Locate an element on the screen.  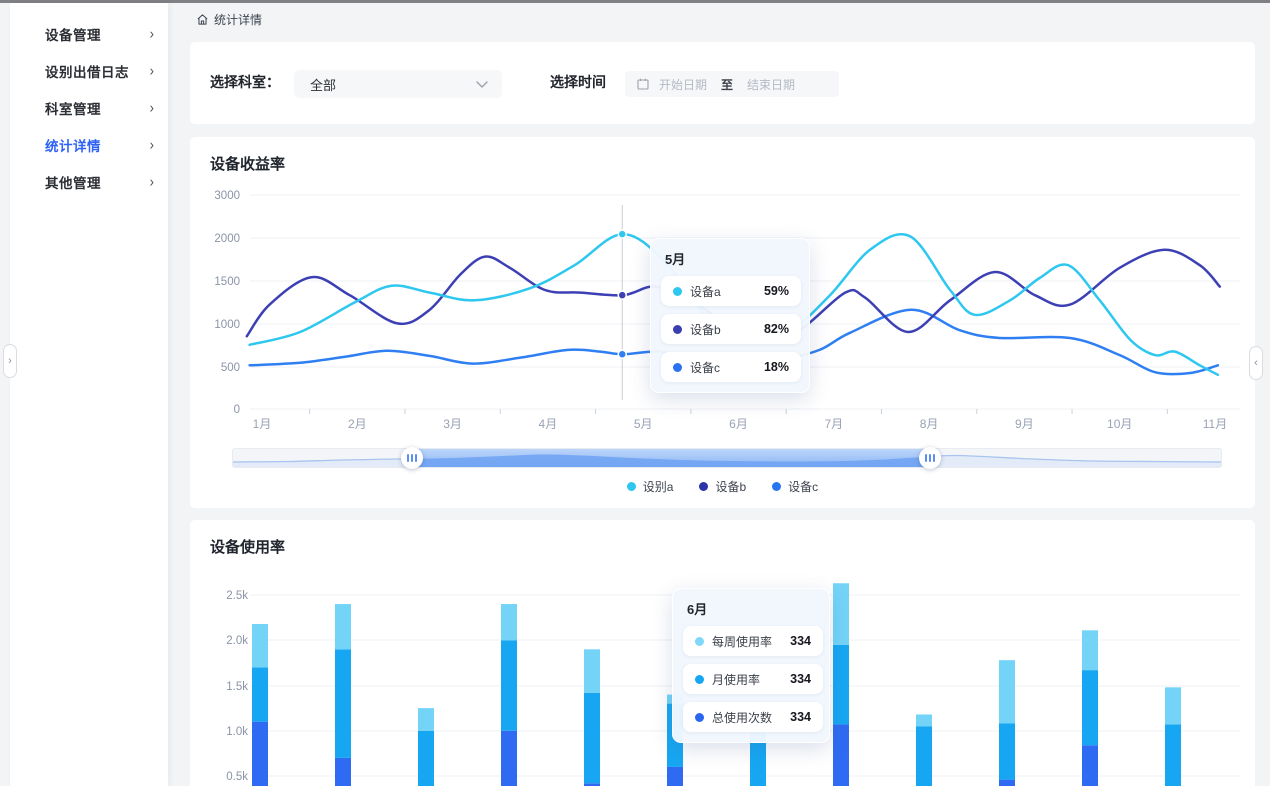
tooltip-row: 总使用次数 334 is located at coordinates (753, 717).